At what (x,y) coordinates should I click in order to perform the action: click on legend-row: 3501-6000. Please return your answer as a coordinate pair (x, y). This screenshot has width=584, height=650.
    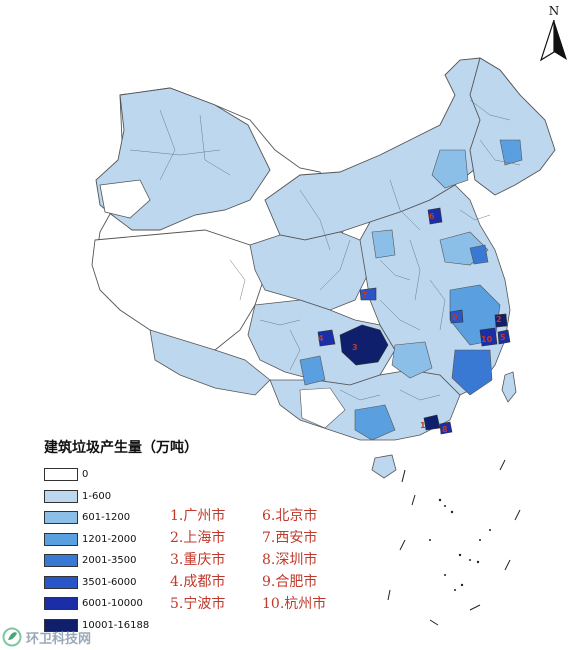
    Looking at the image, I should click on (96, 583).